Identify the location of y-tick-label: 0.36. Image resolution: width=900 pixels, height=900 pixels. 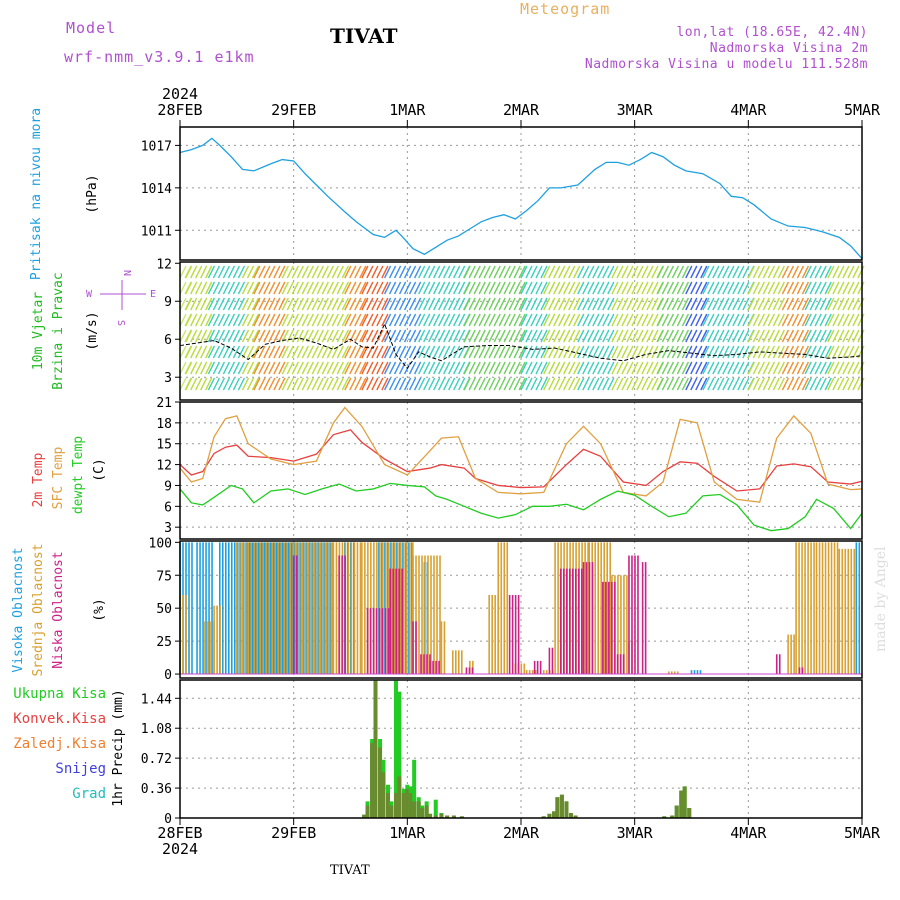
(156, 789).